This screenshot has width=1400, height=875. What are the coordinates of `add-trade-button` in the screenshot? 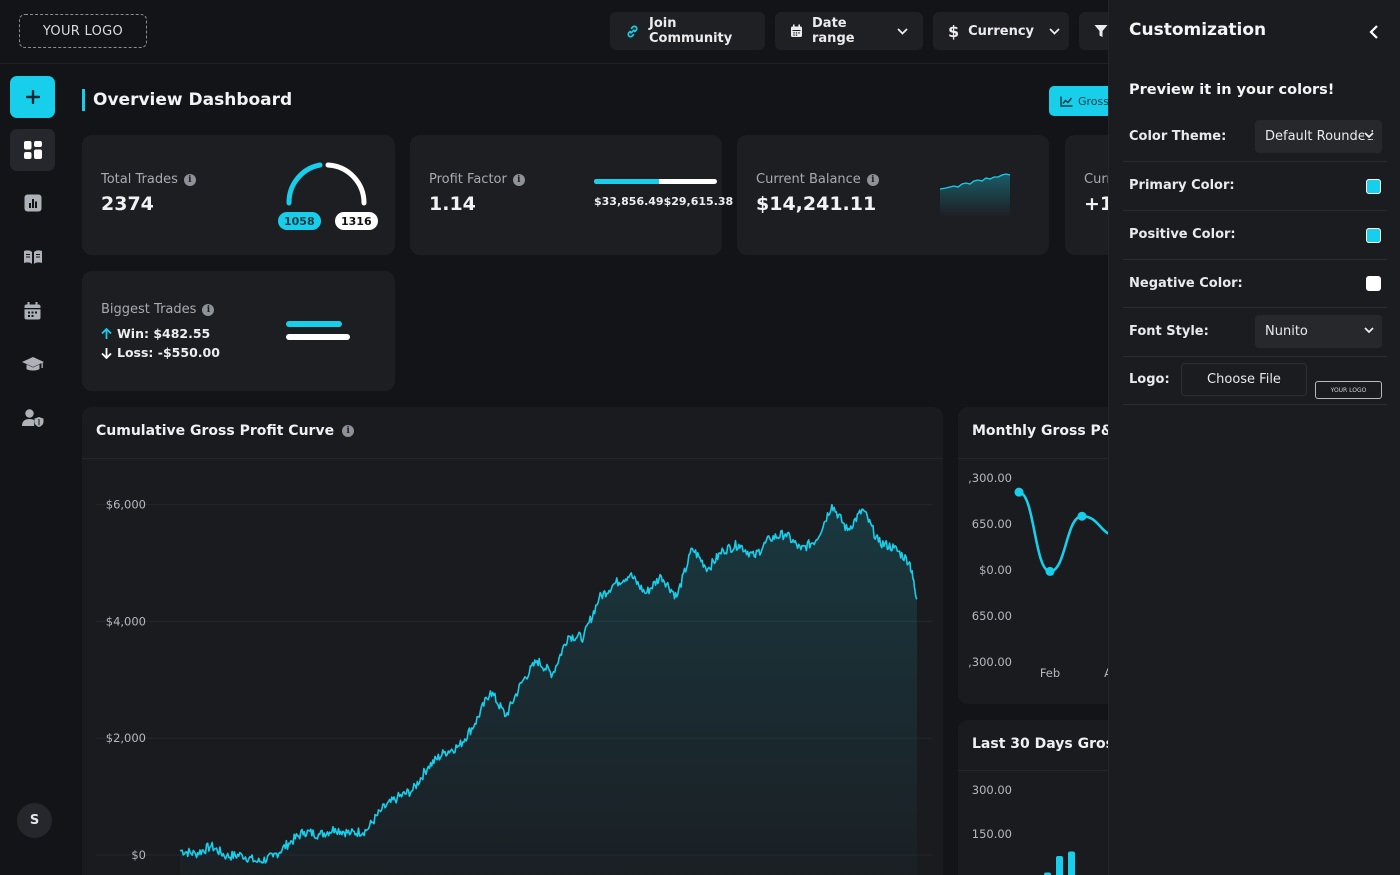 It's located at (32, 97).